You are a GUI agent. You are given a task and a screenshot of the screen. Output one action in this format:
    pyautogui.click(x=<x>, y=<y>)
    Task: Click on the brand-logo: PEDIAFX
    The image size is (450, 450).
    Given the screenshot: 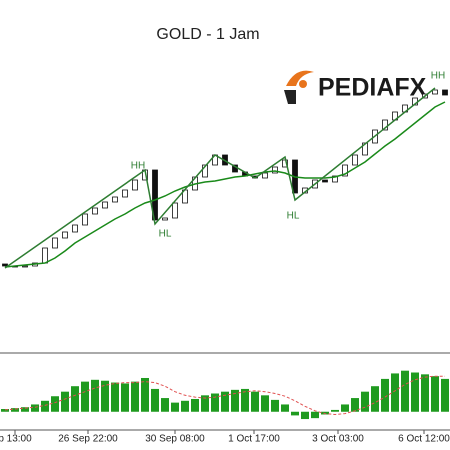 What is the action you would take?
    pyautogui.click(x=355, y=87)
    